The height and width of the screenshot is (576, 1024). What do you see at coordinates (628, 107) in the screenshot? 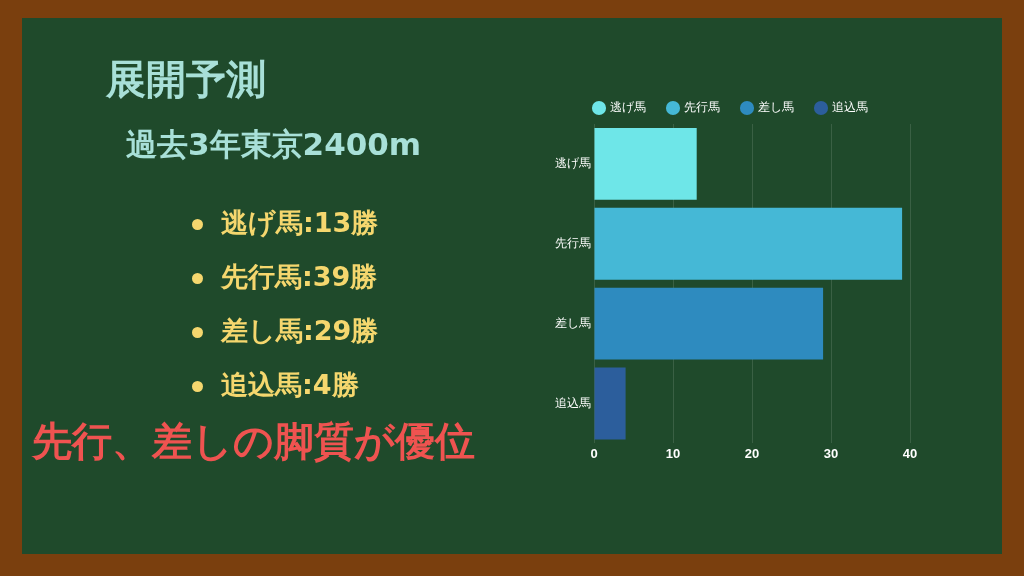
I see `legend-label: 逃げ馬` at bounding box center [628, 107].